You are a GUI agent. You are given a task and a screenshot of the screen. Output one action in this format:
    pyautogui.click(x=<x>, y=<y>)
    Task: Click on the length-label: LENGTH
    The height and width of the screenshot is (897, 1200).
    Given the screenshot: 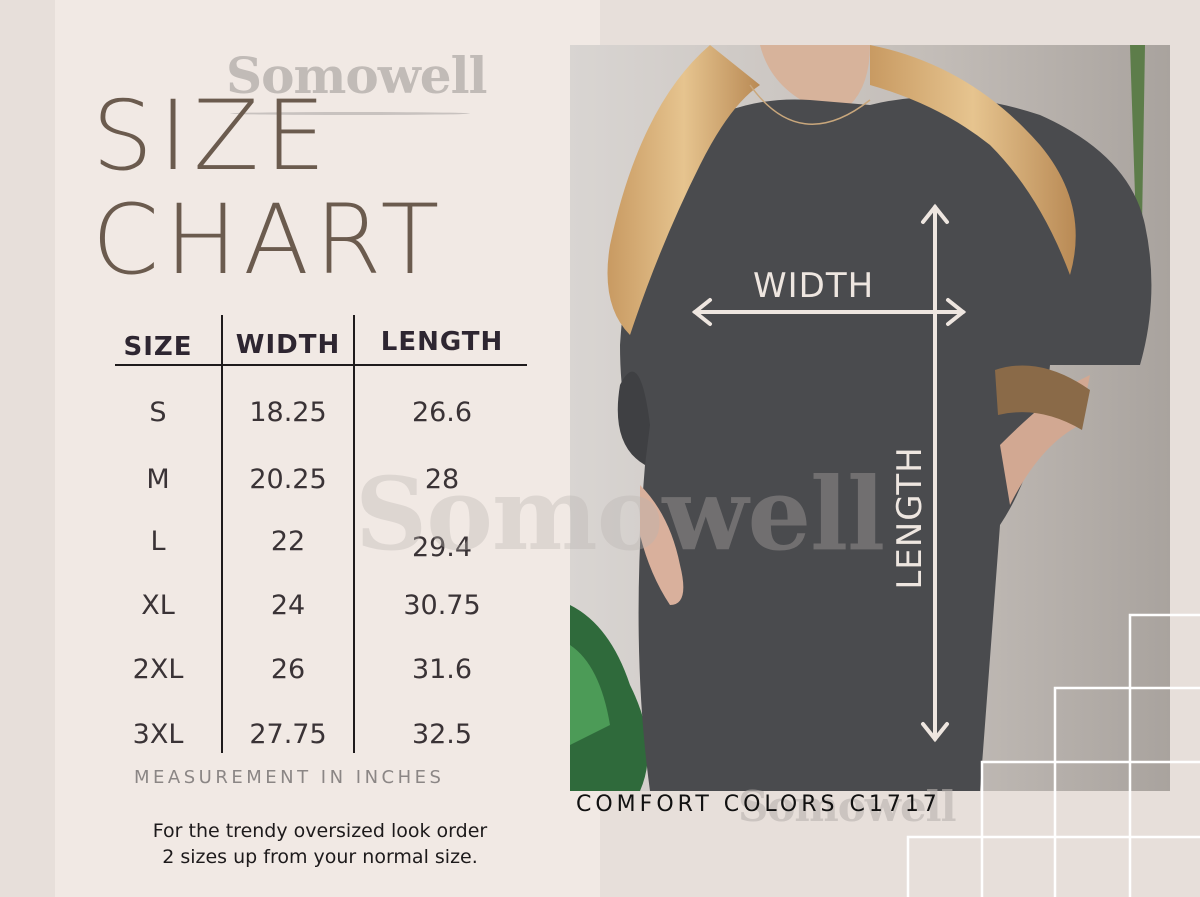 What is the action you would take?
    pyautogui.click(x=910, y=518)
    